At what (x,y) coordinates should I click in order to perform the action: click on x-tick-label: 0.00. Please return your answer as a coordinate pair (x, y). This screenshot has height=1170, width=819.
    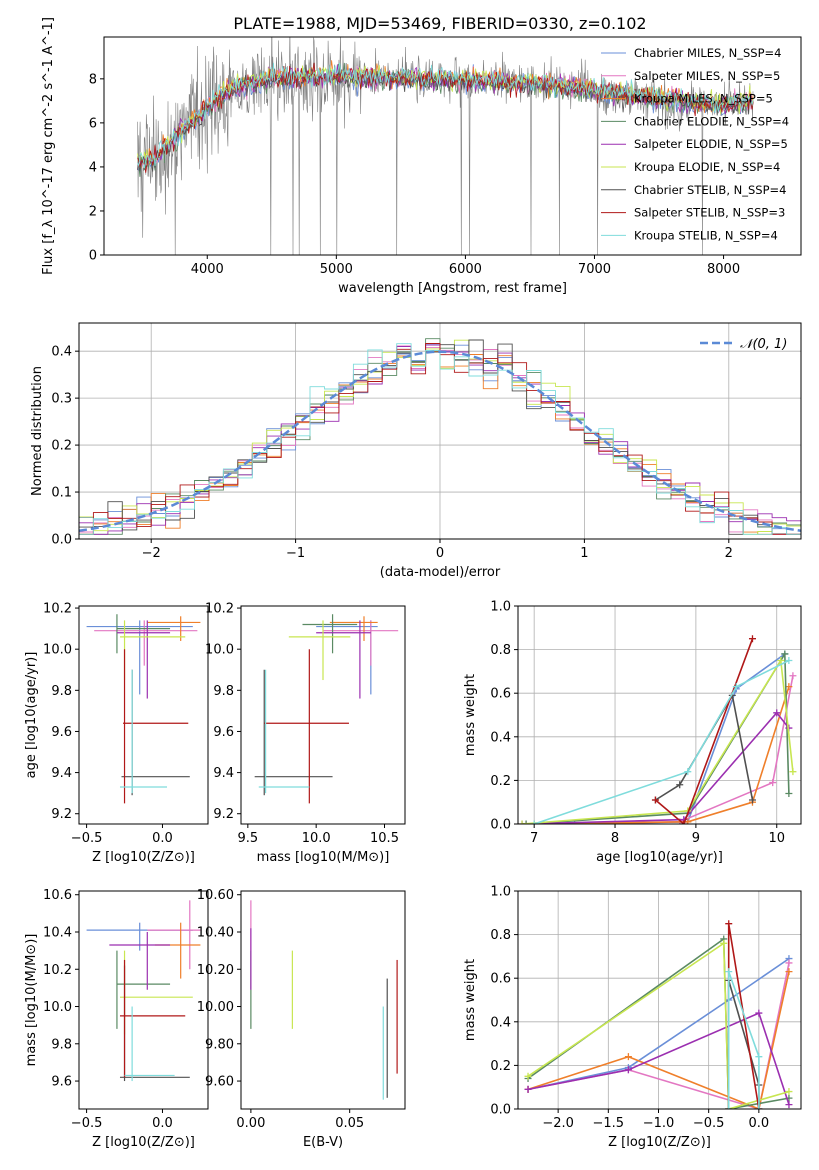
    Looking at the image, I should click on (250, 1123).